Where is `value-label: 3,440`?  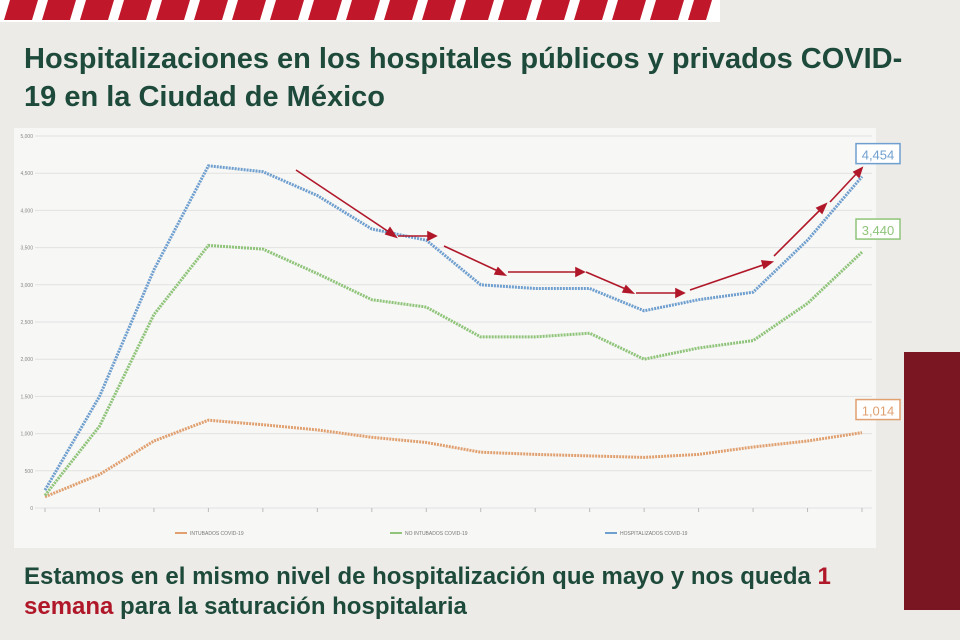
value-label: 3,440 is located at coordinates (878, 230).